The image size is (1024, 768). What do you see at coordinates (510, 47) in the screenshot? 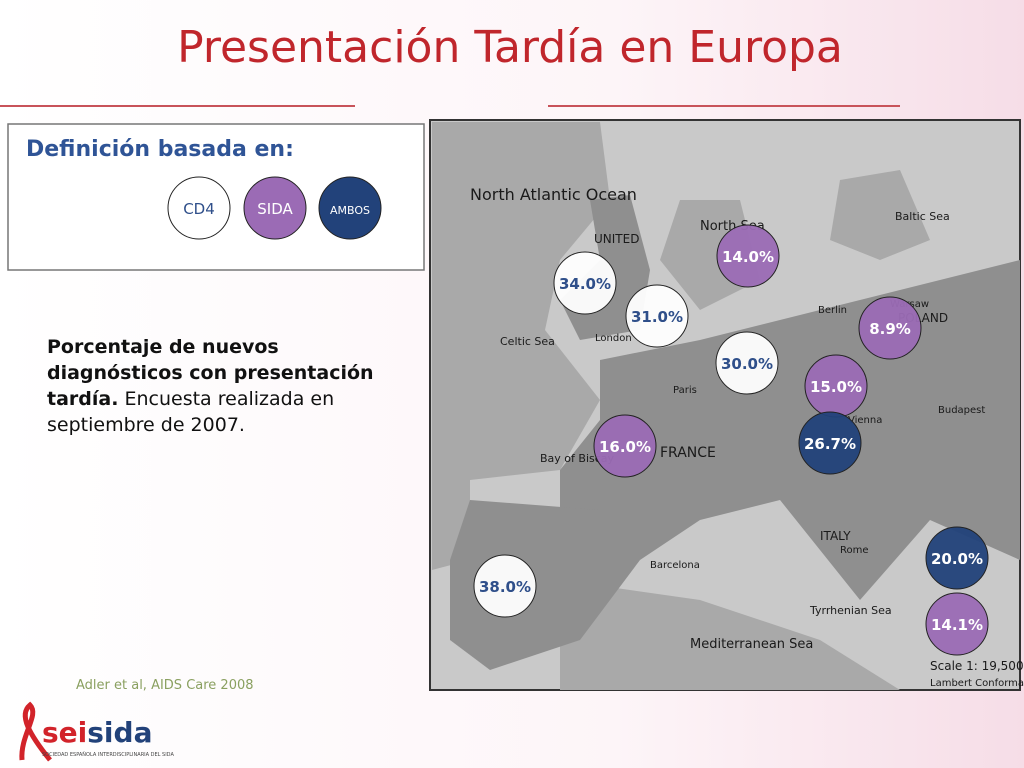
I see `title: Presentación Tardía en Europa` at bounding box center [510, 47].